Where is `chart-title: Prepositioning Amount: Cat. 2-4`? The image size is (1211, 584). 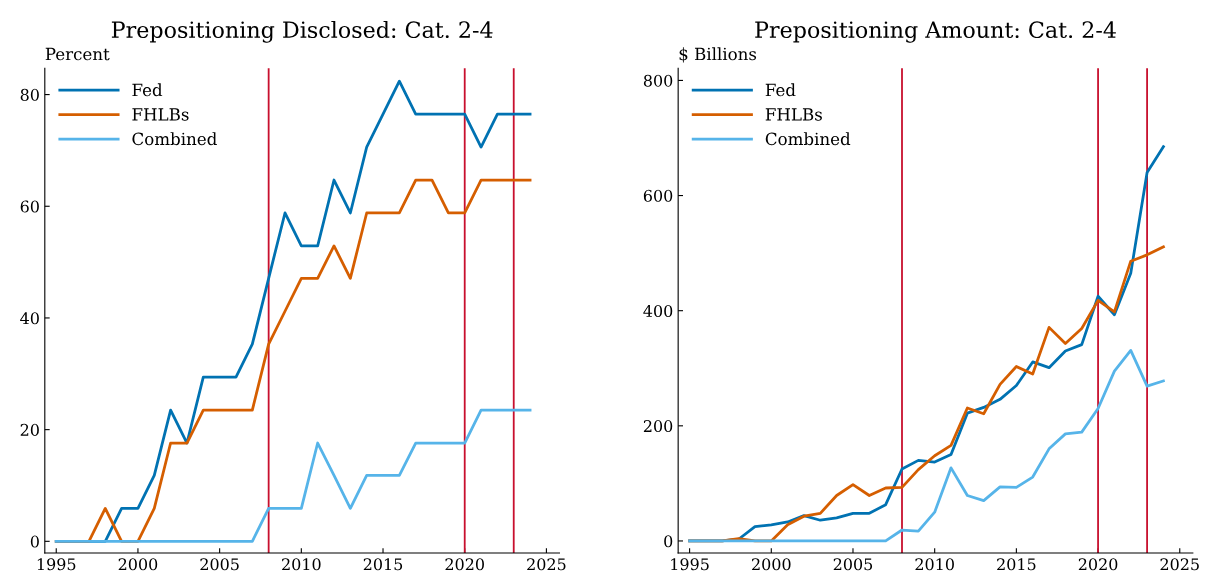
chart-title: Prepositioning Amount: Cat. 2-4 is located at coordinates (935, 32).